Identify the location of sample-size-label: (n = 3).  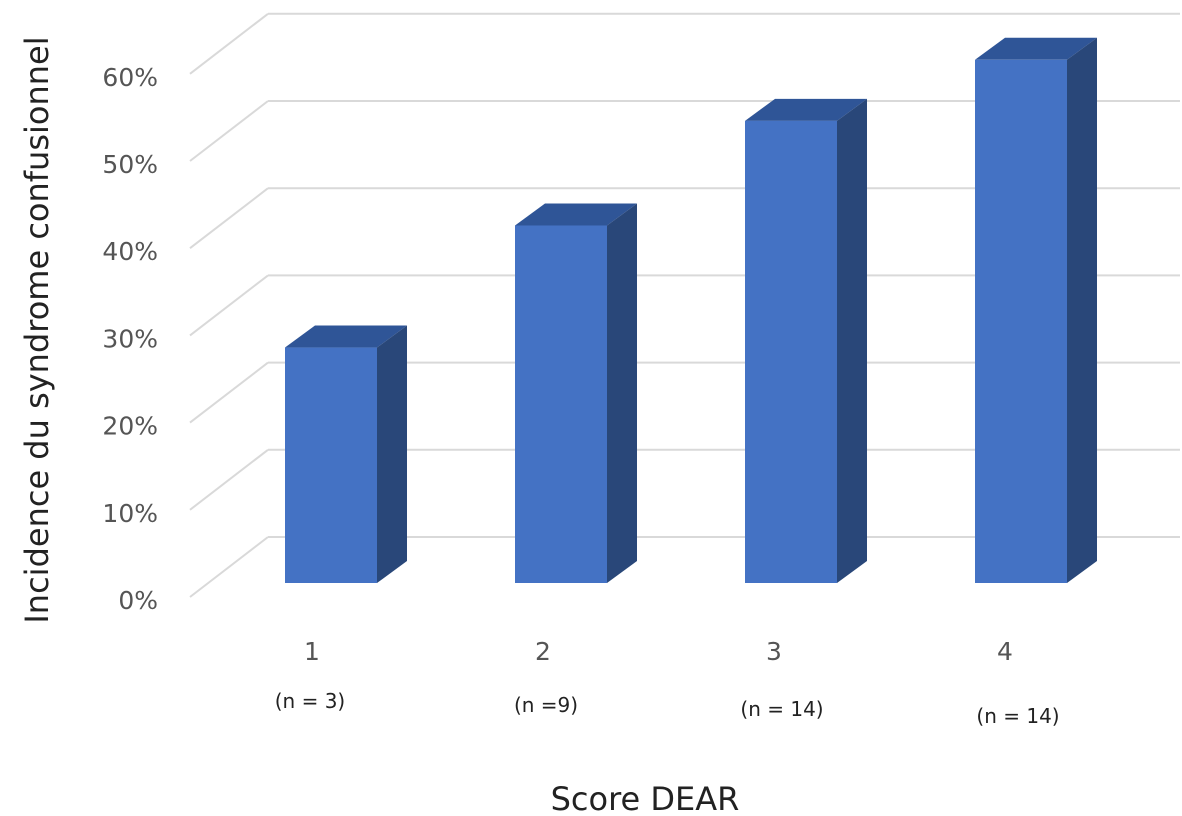
(310, 701).